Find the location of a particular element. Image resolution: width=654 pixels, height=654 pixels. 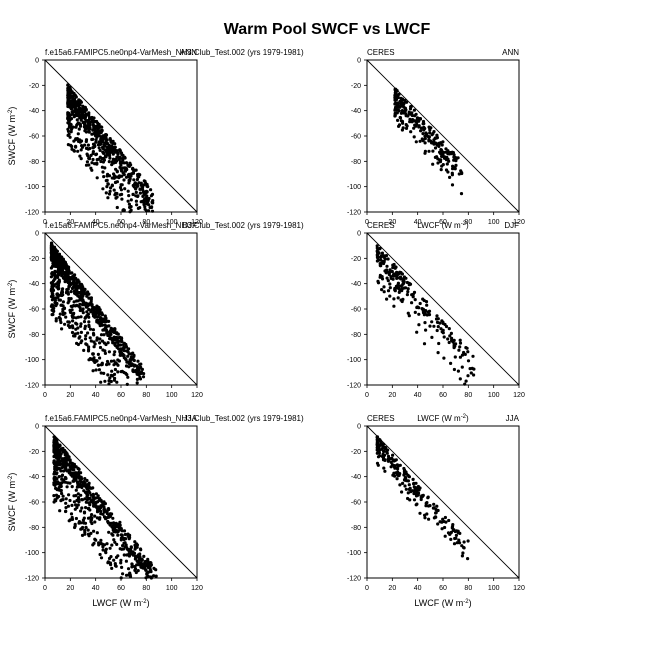

y-tick-label: -120 is located at coordinates (32, 213).